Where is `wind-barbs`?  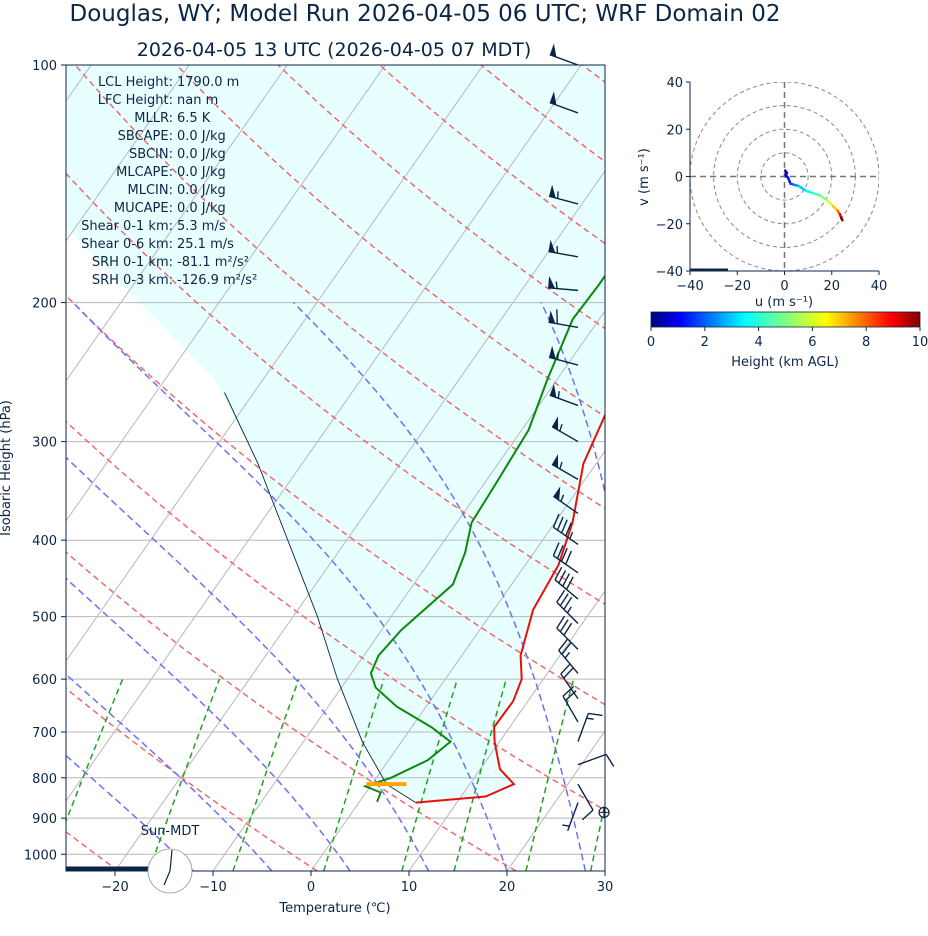 wind-barbs is located at coordinates (581, 437).